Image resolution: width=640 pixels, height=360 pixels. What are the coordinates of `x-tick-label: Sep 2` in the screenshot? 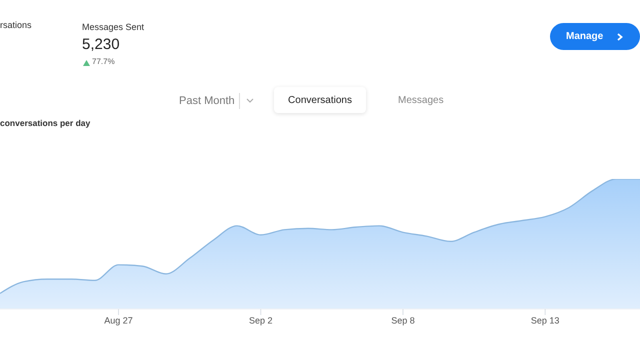 It's located at (260, 320).